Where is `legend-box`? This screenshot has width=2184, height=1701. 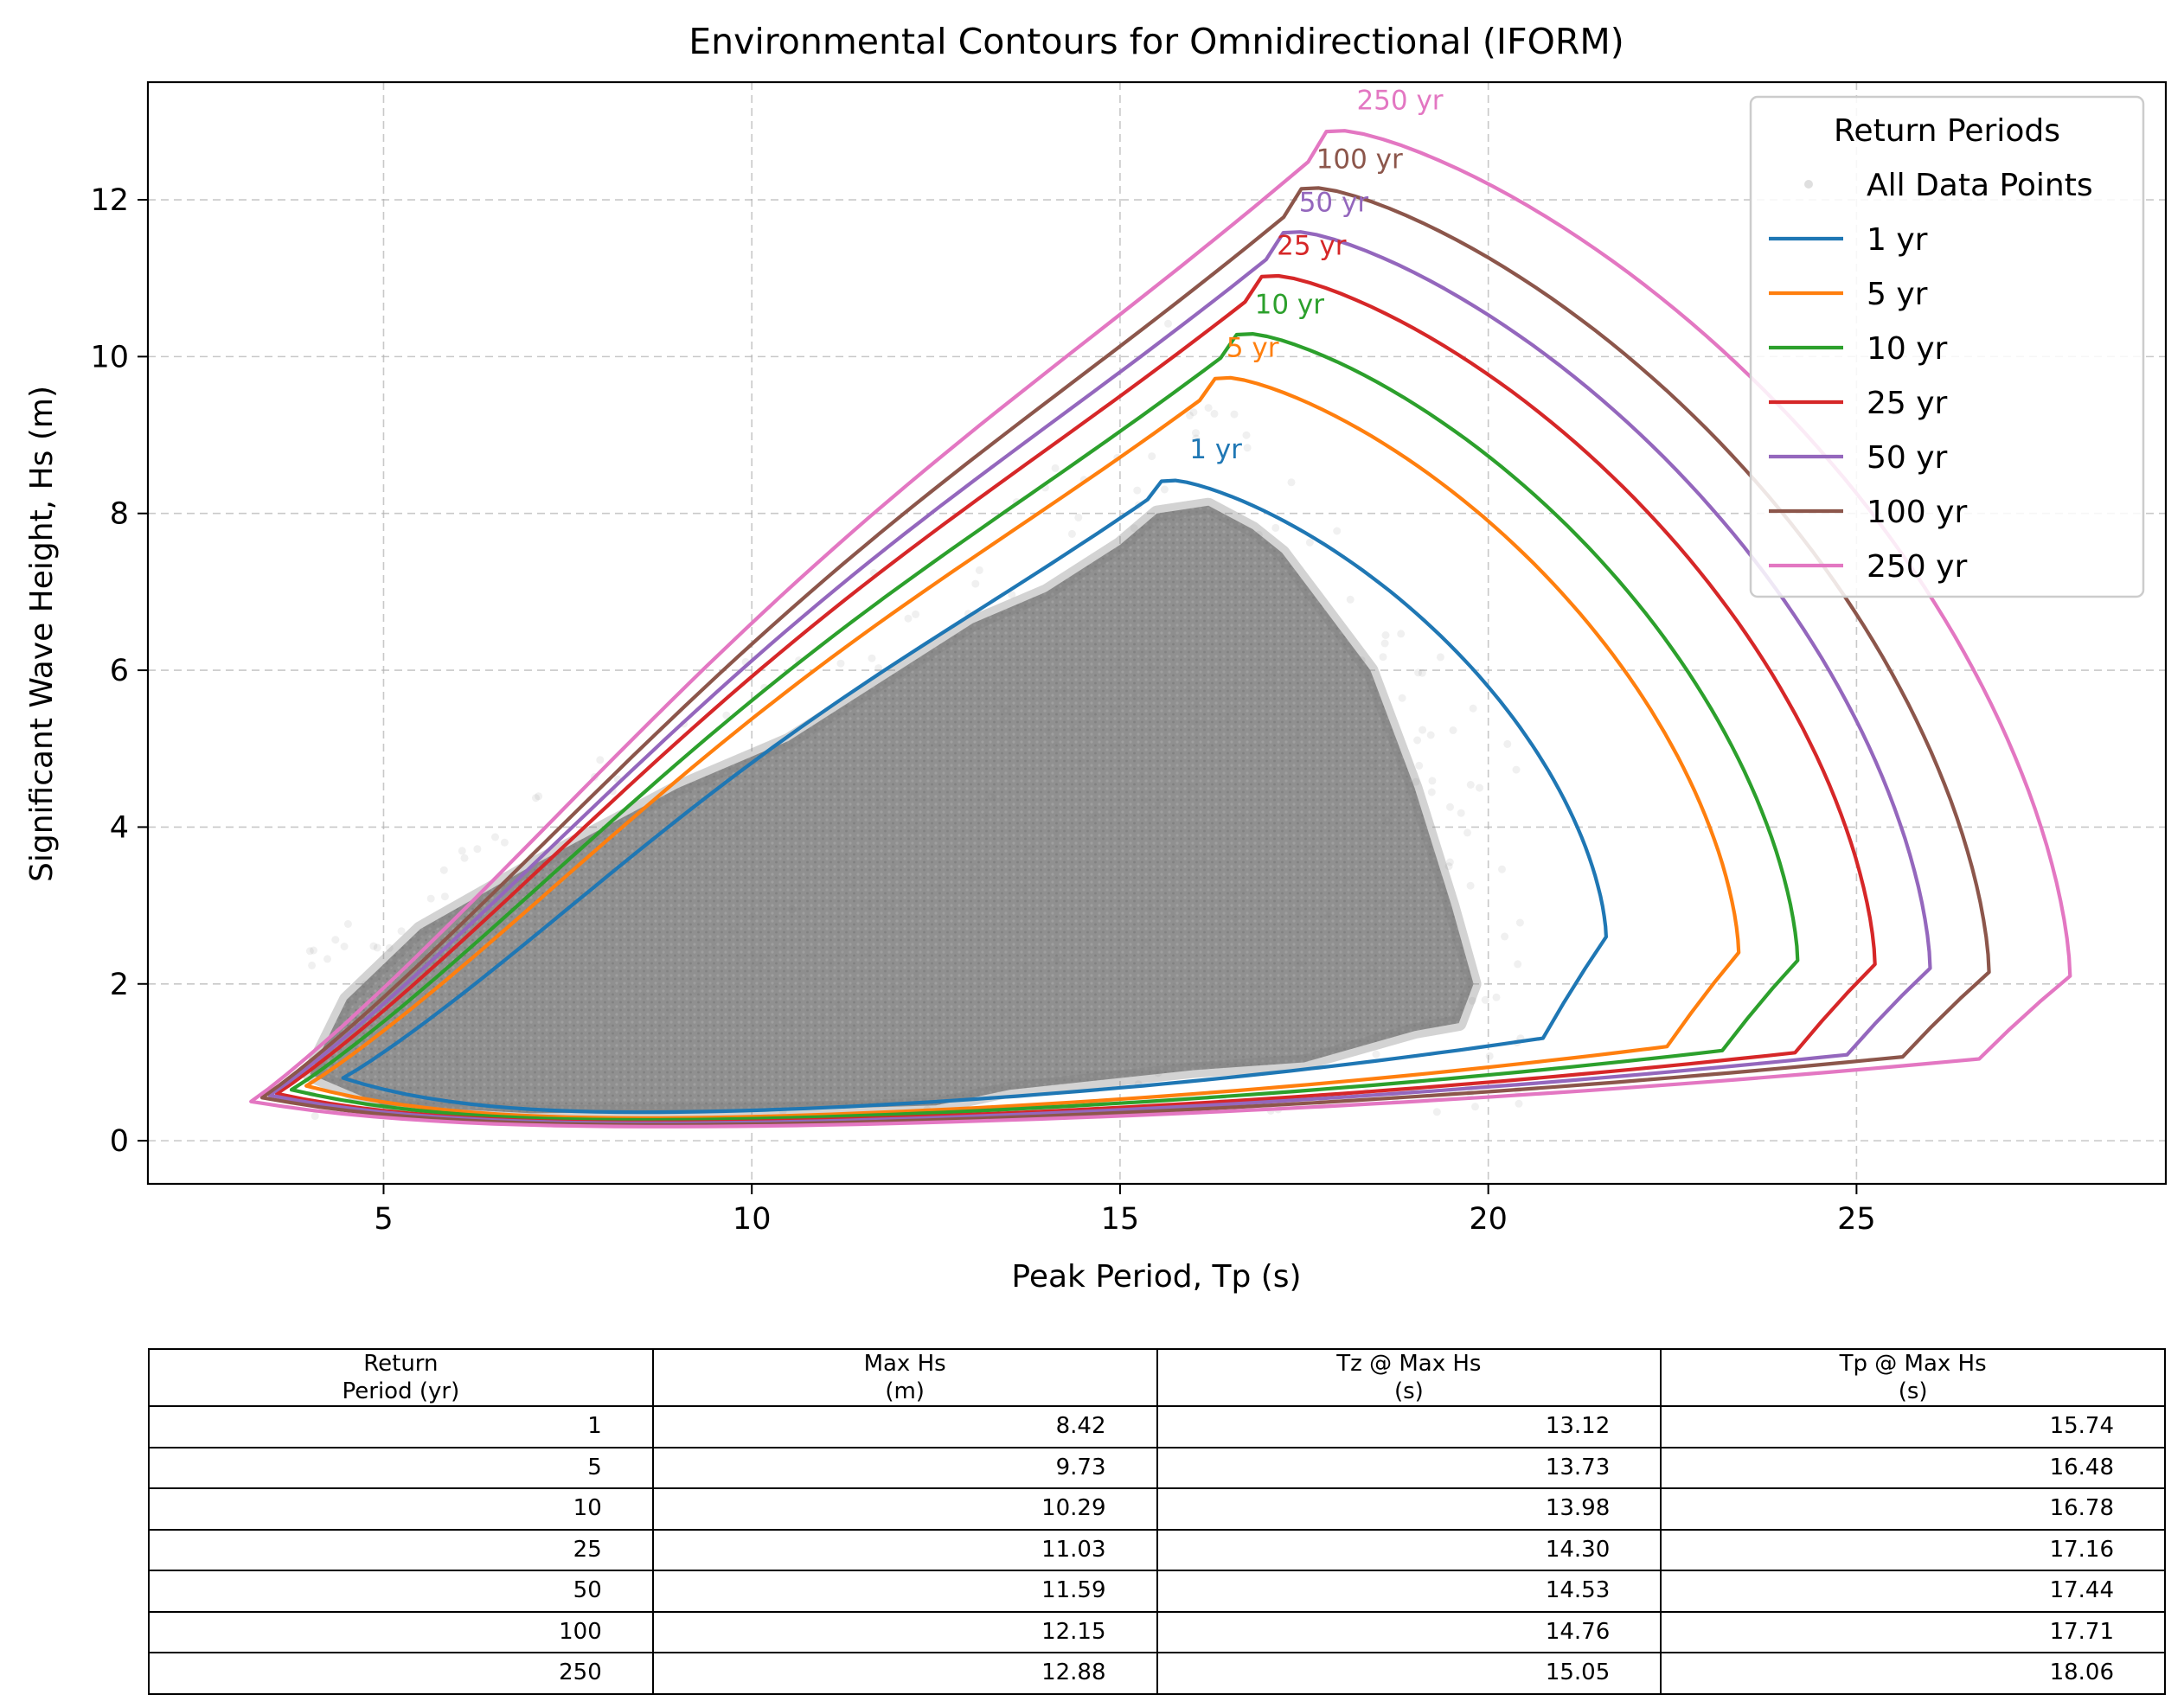
legend-box is located at coordinates (1947, 346).